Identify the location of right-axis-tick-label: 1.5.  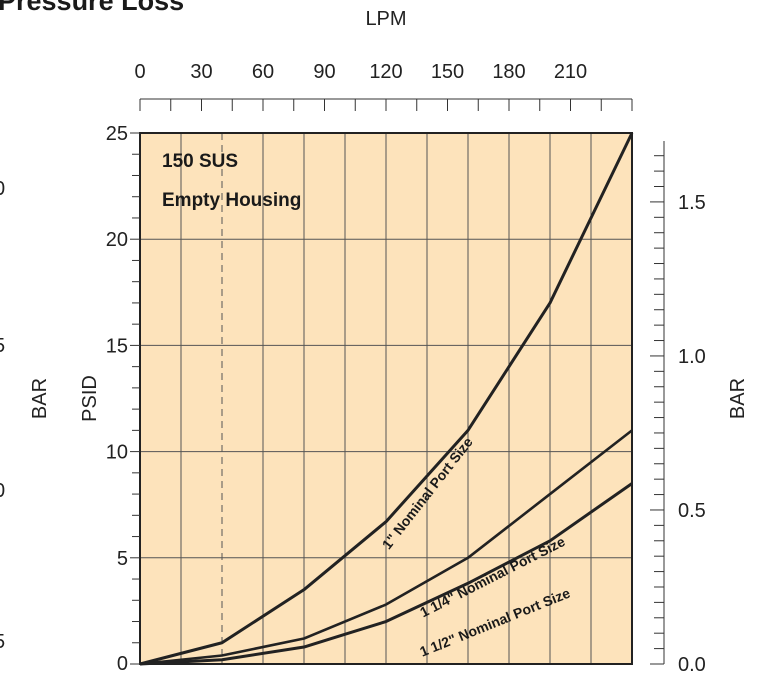
(692, 203).